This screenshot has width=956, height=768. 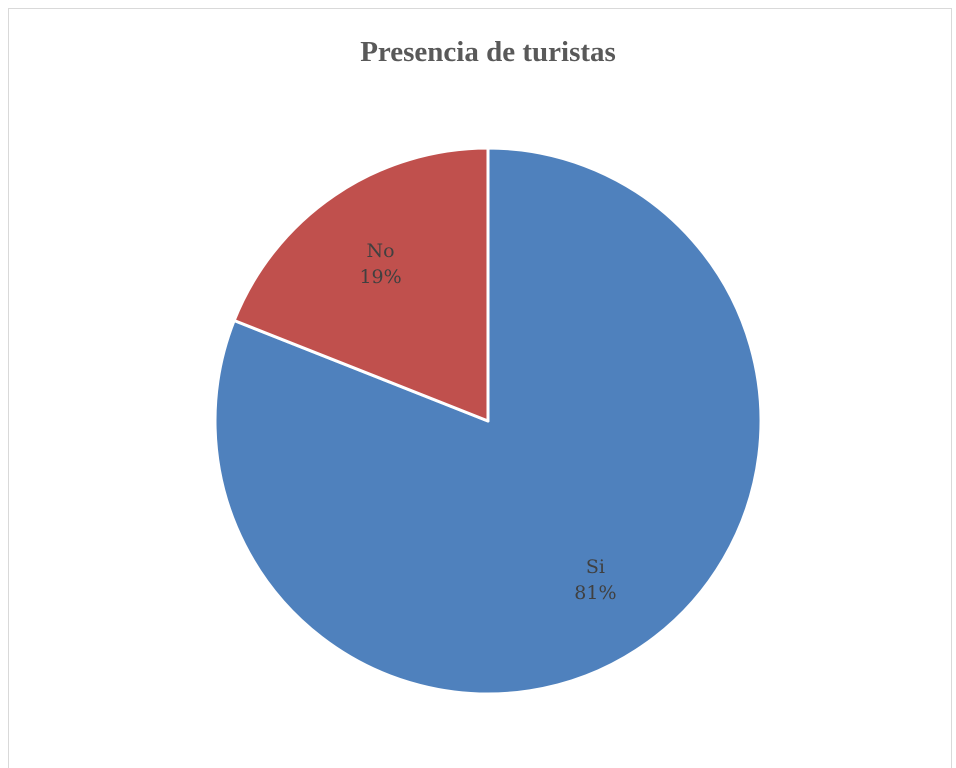 I want to click on slice-label-si: Si, so click(x=595, y=567).